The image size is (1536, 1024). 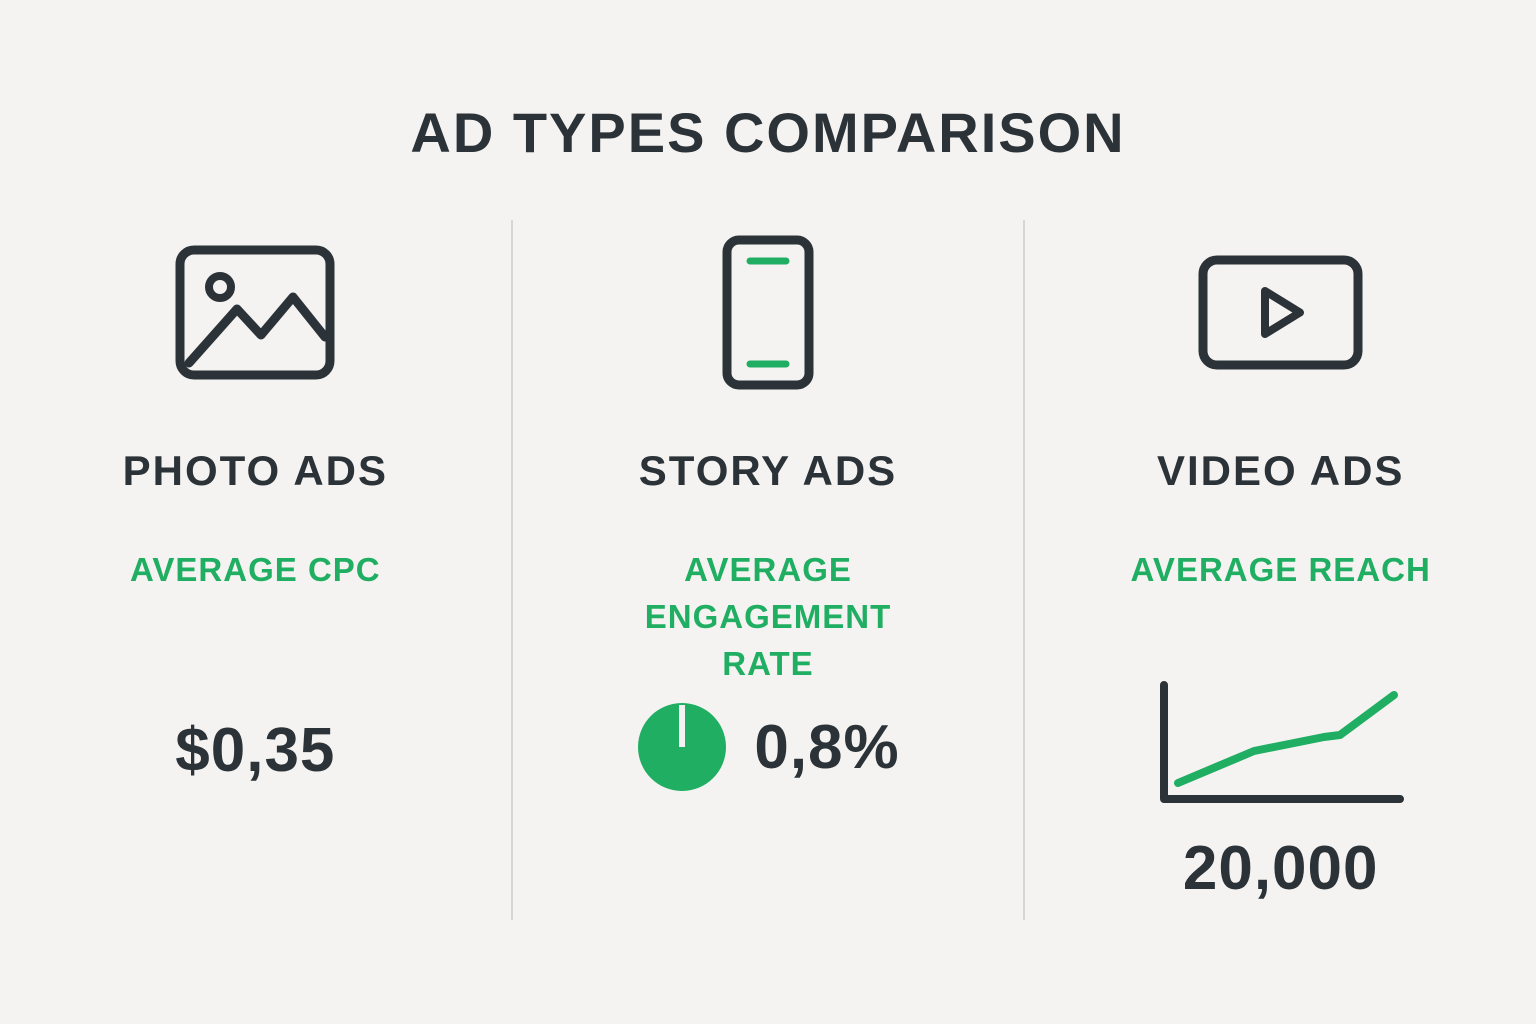 What do you see at coordinates (1280, 470) in the screenshot?
I see `ad-type-name: VIDEO ADS` at bounding box center [1280, 470].